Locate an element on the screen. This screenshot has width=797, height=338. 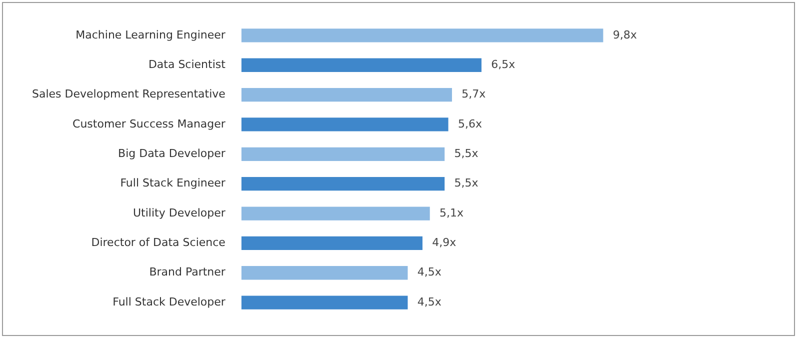
data-label: 5,7x is located at coordinates (474, 94).